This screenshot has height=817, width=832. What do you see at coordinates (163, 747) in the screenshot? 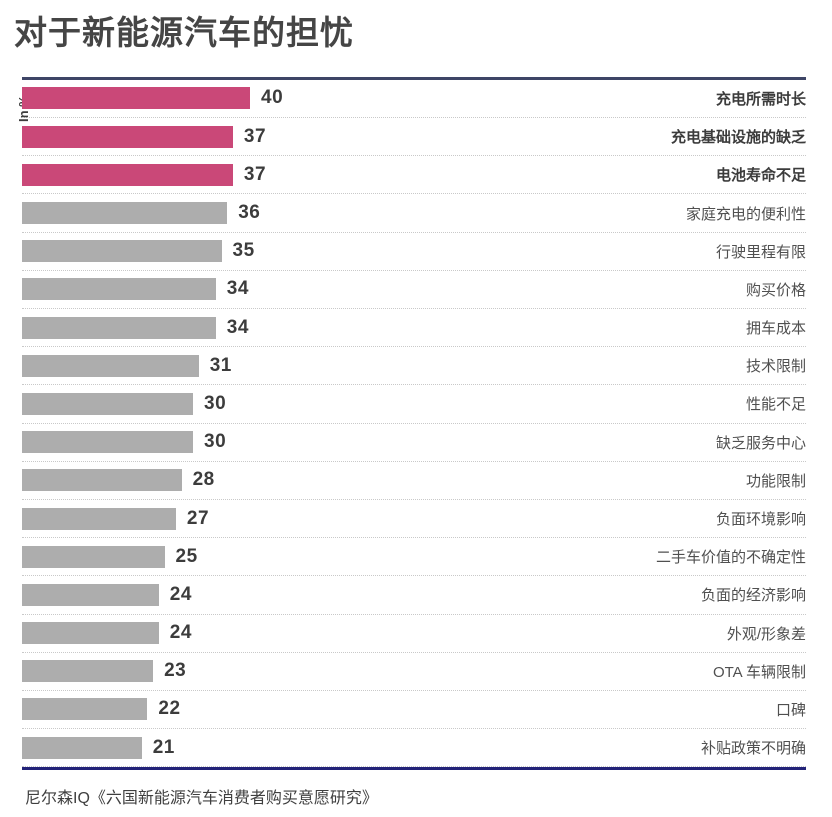
I see `bar-value-label: 21` at bounding box center [163, 747].